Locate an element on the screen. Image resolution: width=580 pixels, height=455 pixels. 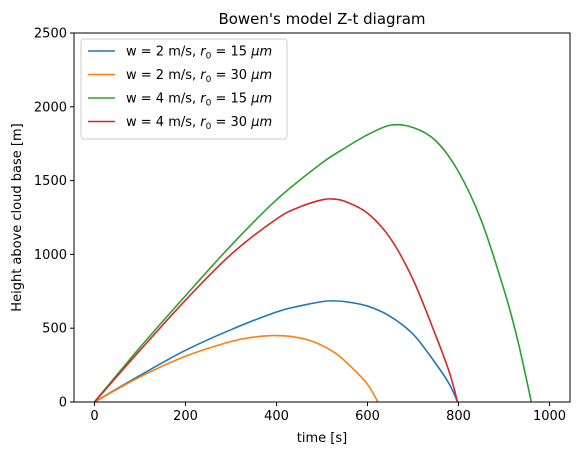
y-tick-label: 2000 is located at coordinates (50, 107).